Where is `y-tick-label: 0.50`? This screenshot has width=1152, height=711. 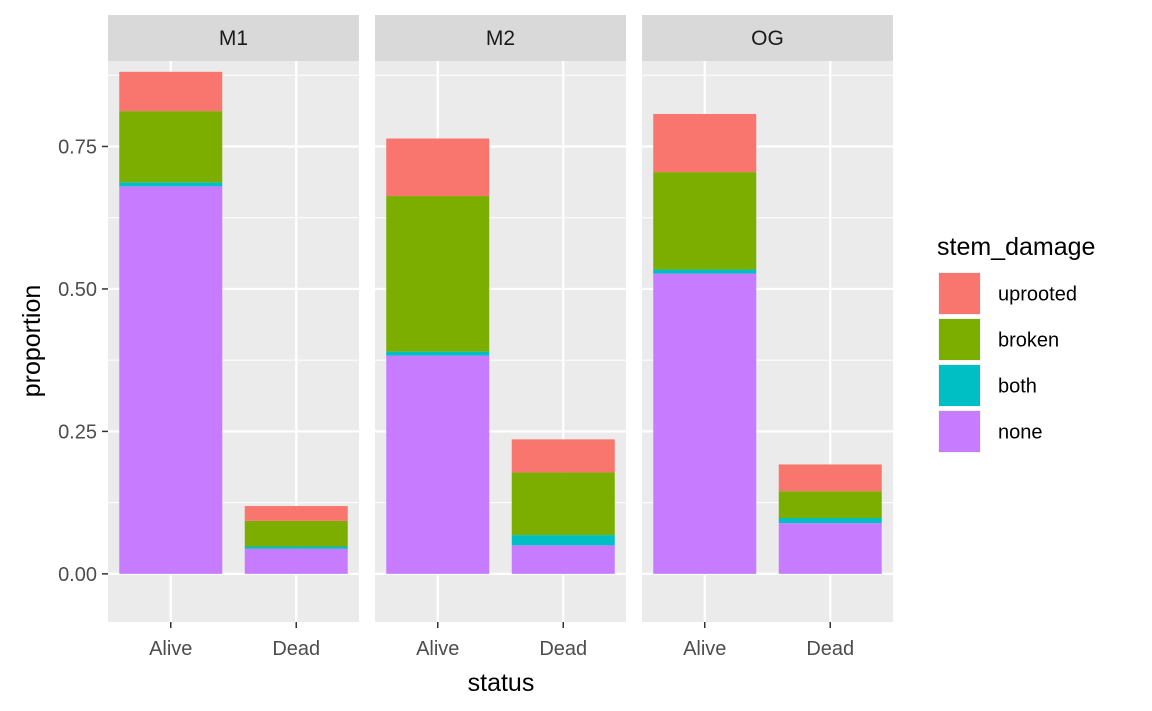
y-tick-label: 0.50 is located at coordinates (77, 290).